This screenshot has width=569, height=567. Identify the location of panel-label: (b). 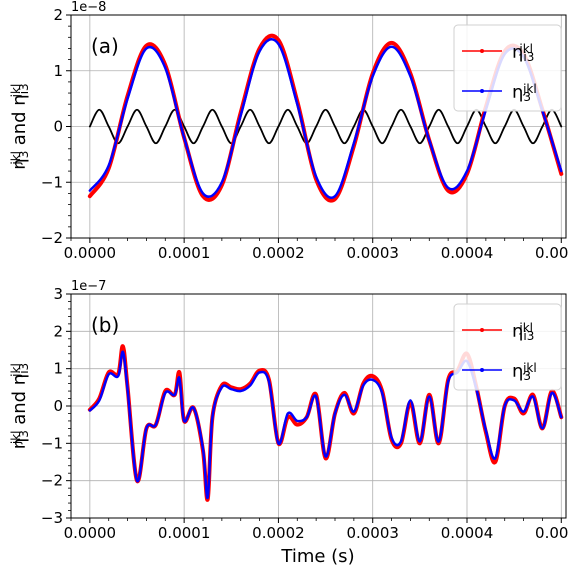
(105, 325).